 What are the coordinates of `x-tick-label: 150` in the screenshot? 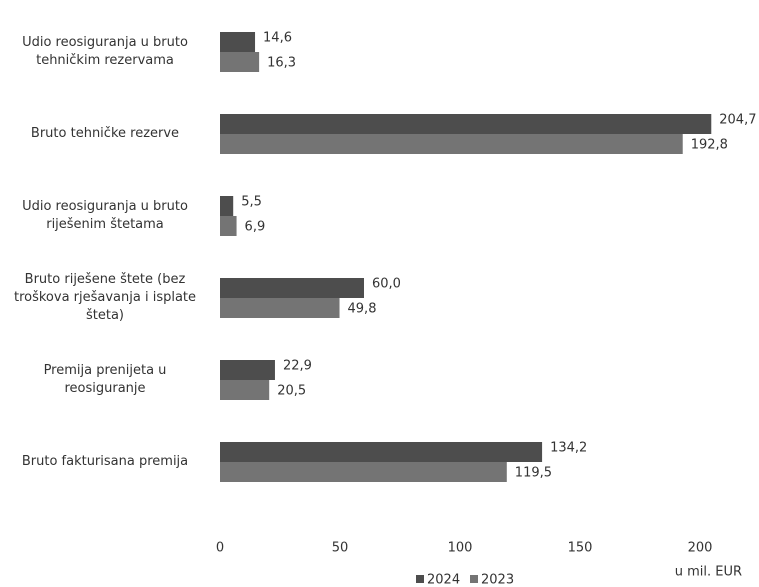 It's located at (580, 548).